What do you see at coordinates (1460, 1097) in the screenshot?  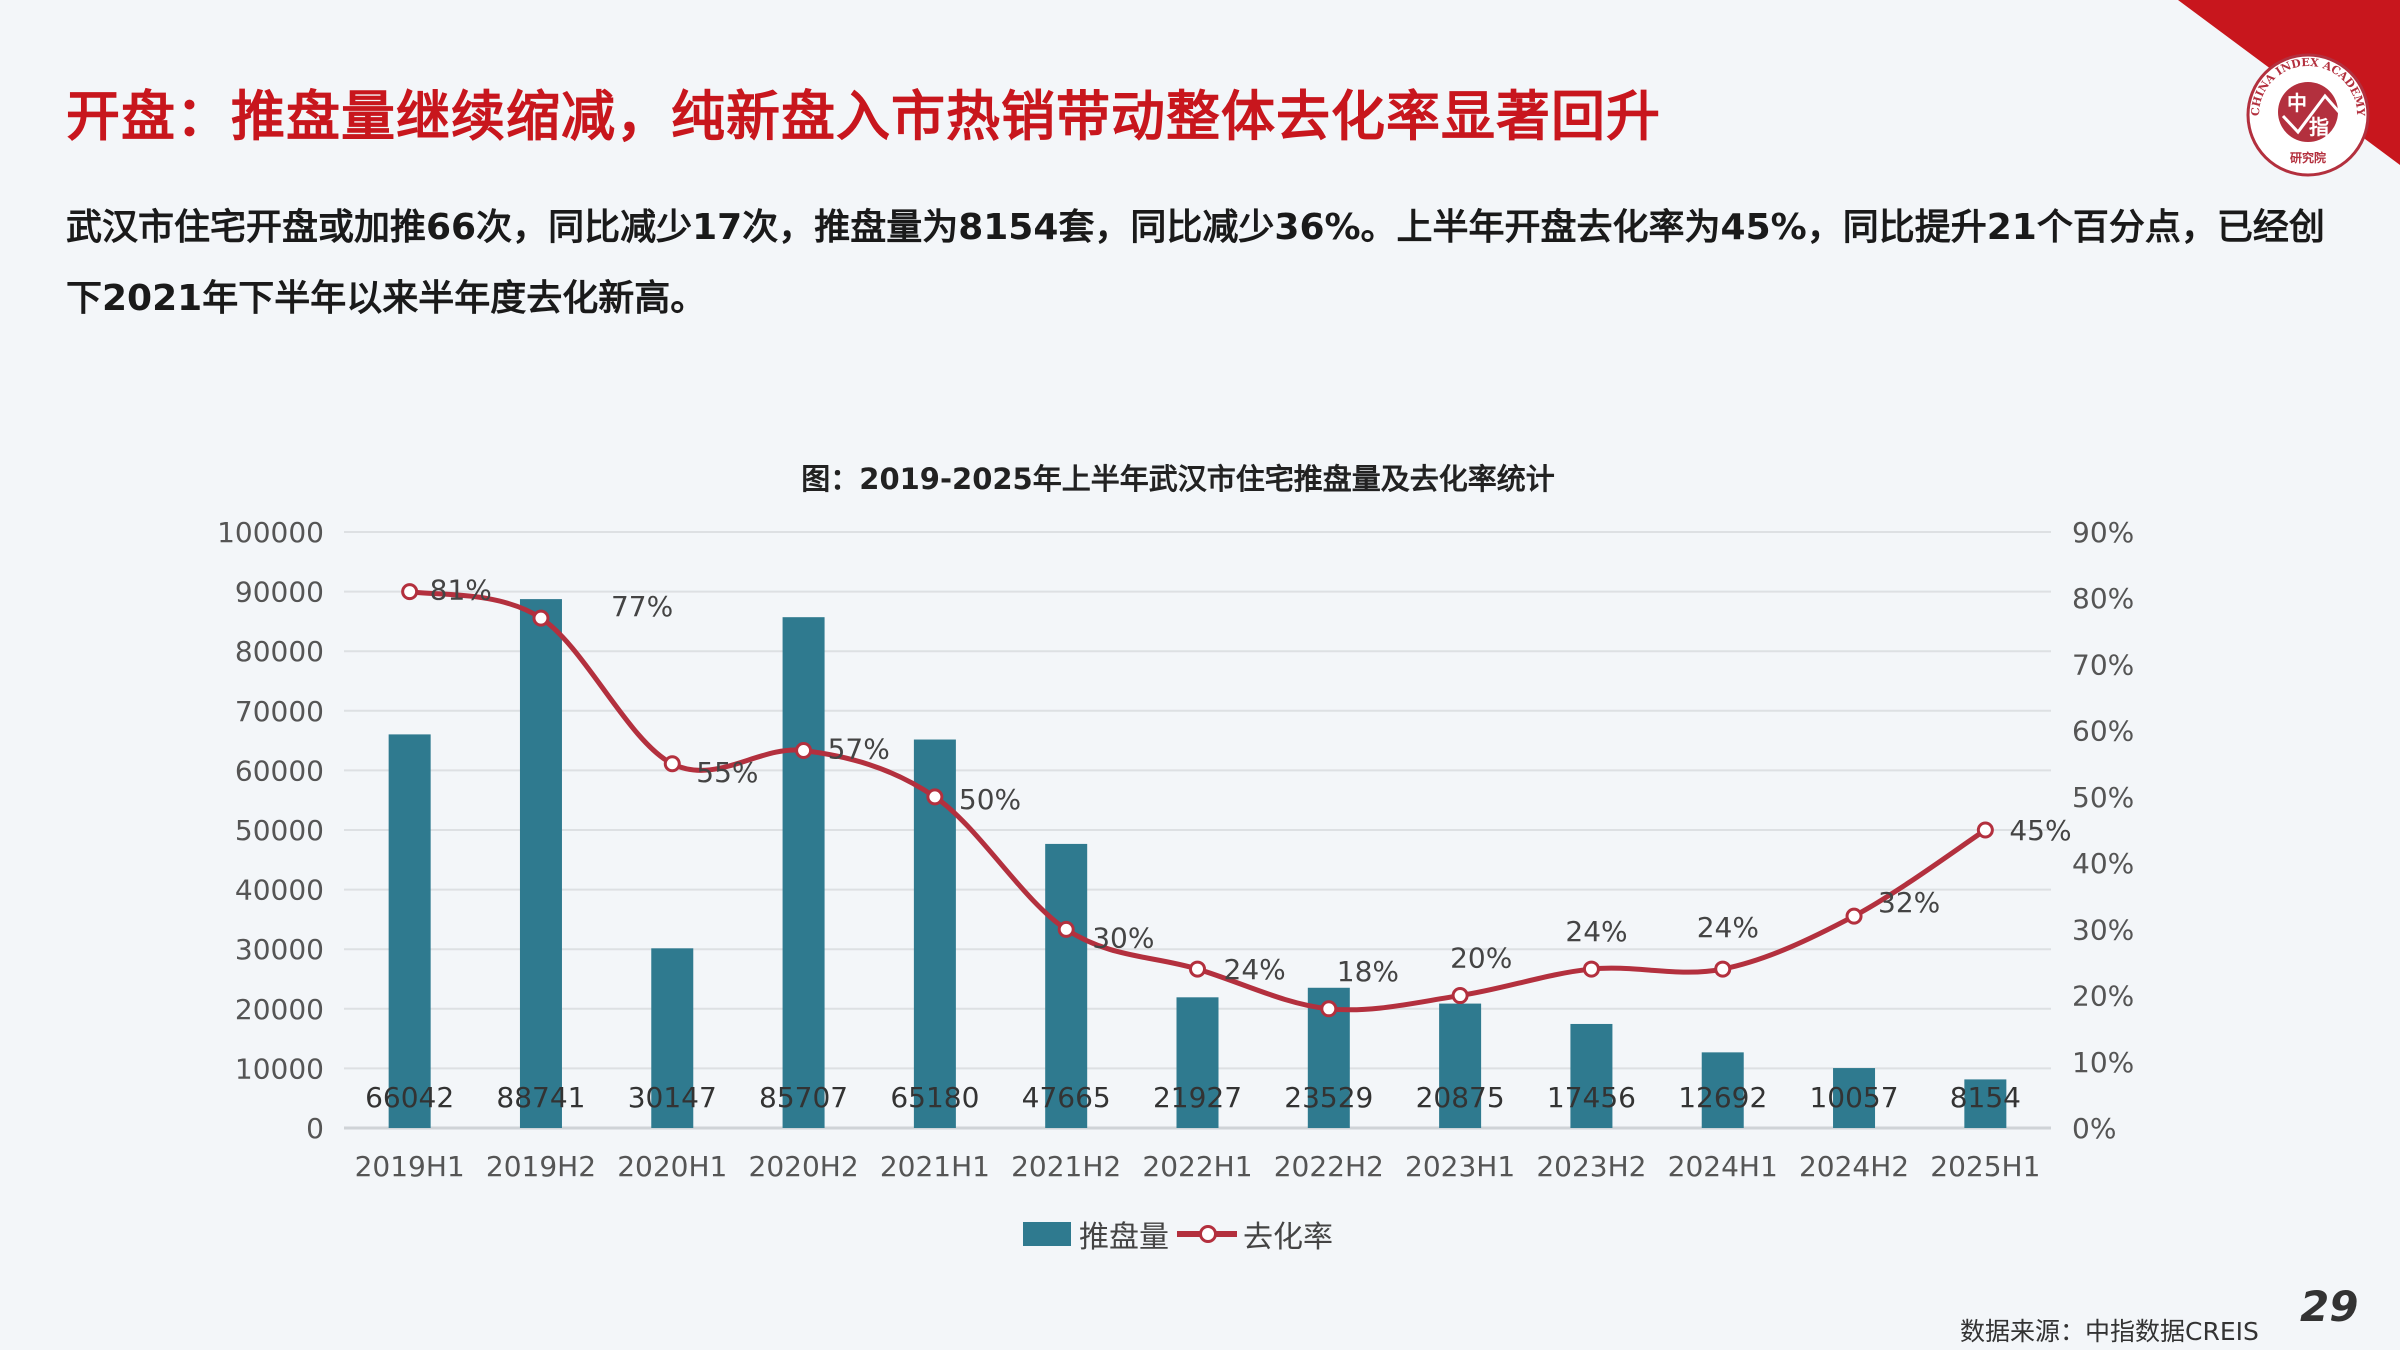 I see `bar-value-label: 20875` at bounding box center [1460, 1097].